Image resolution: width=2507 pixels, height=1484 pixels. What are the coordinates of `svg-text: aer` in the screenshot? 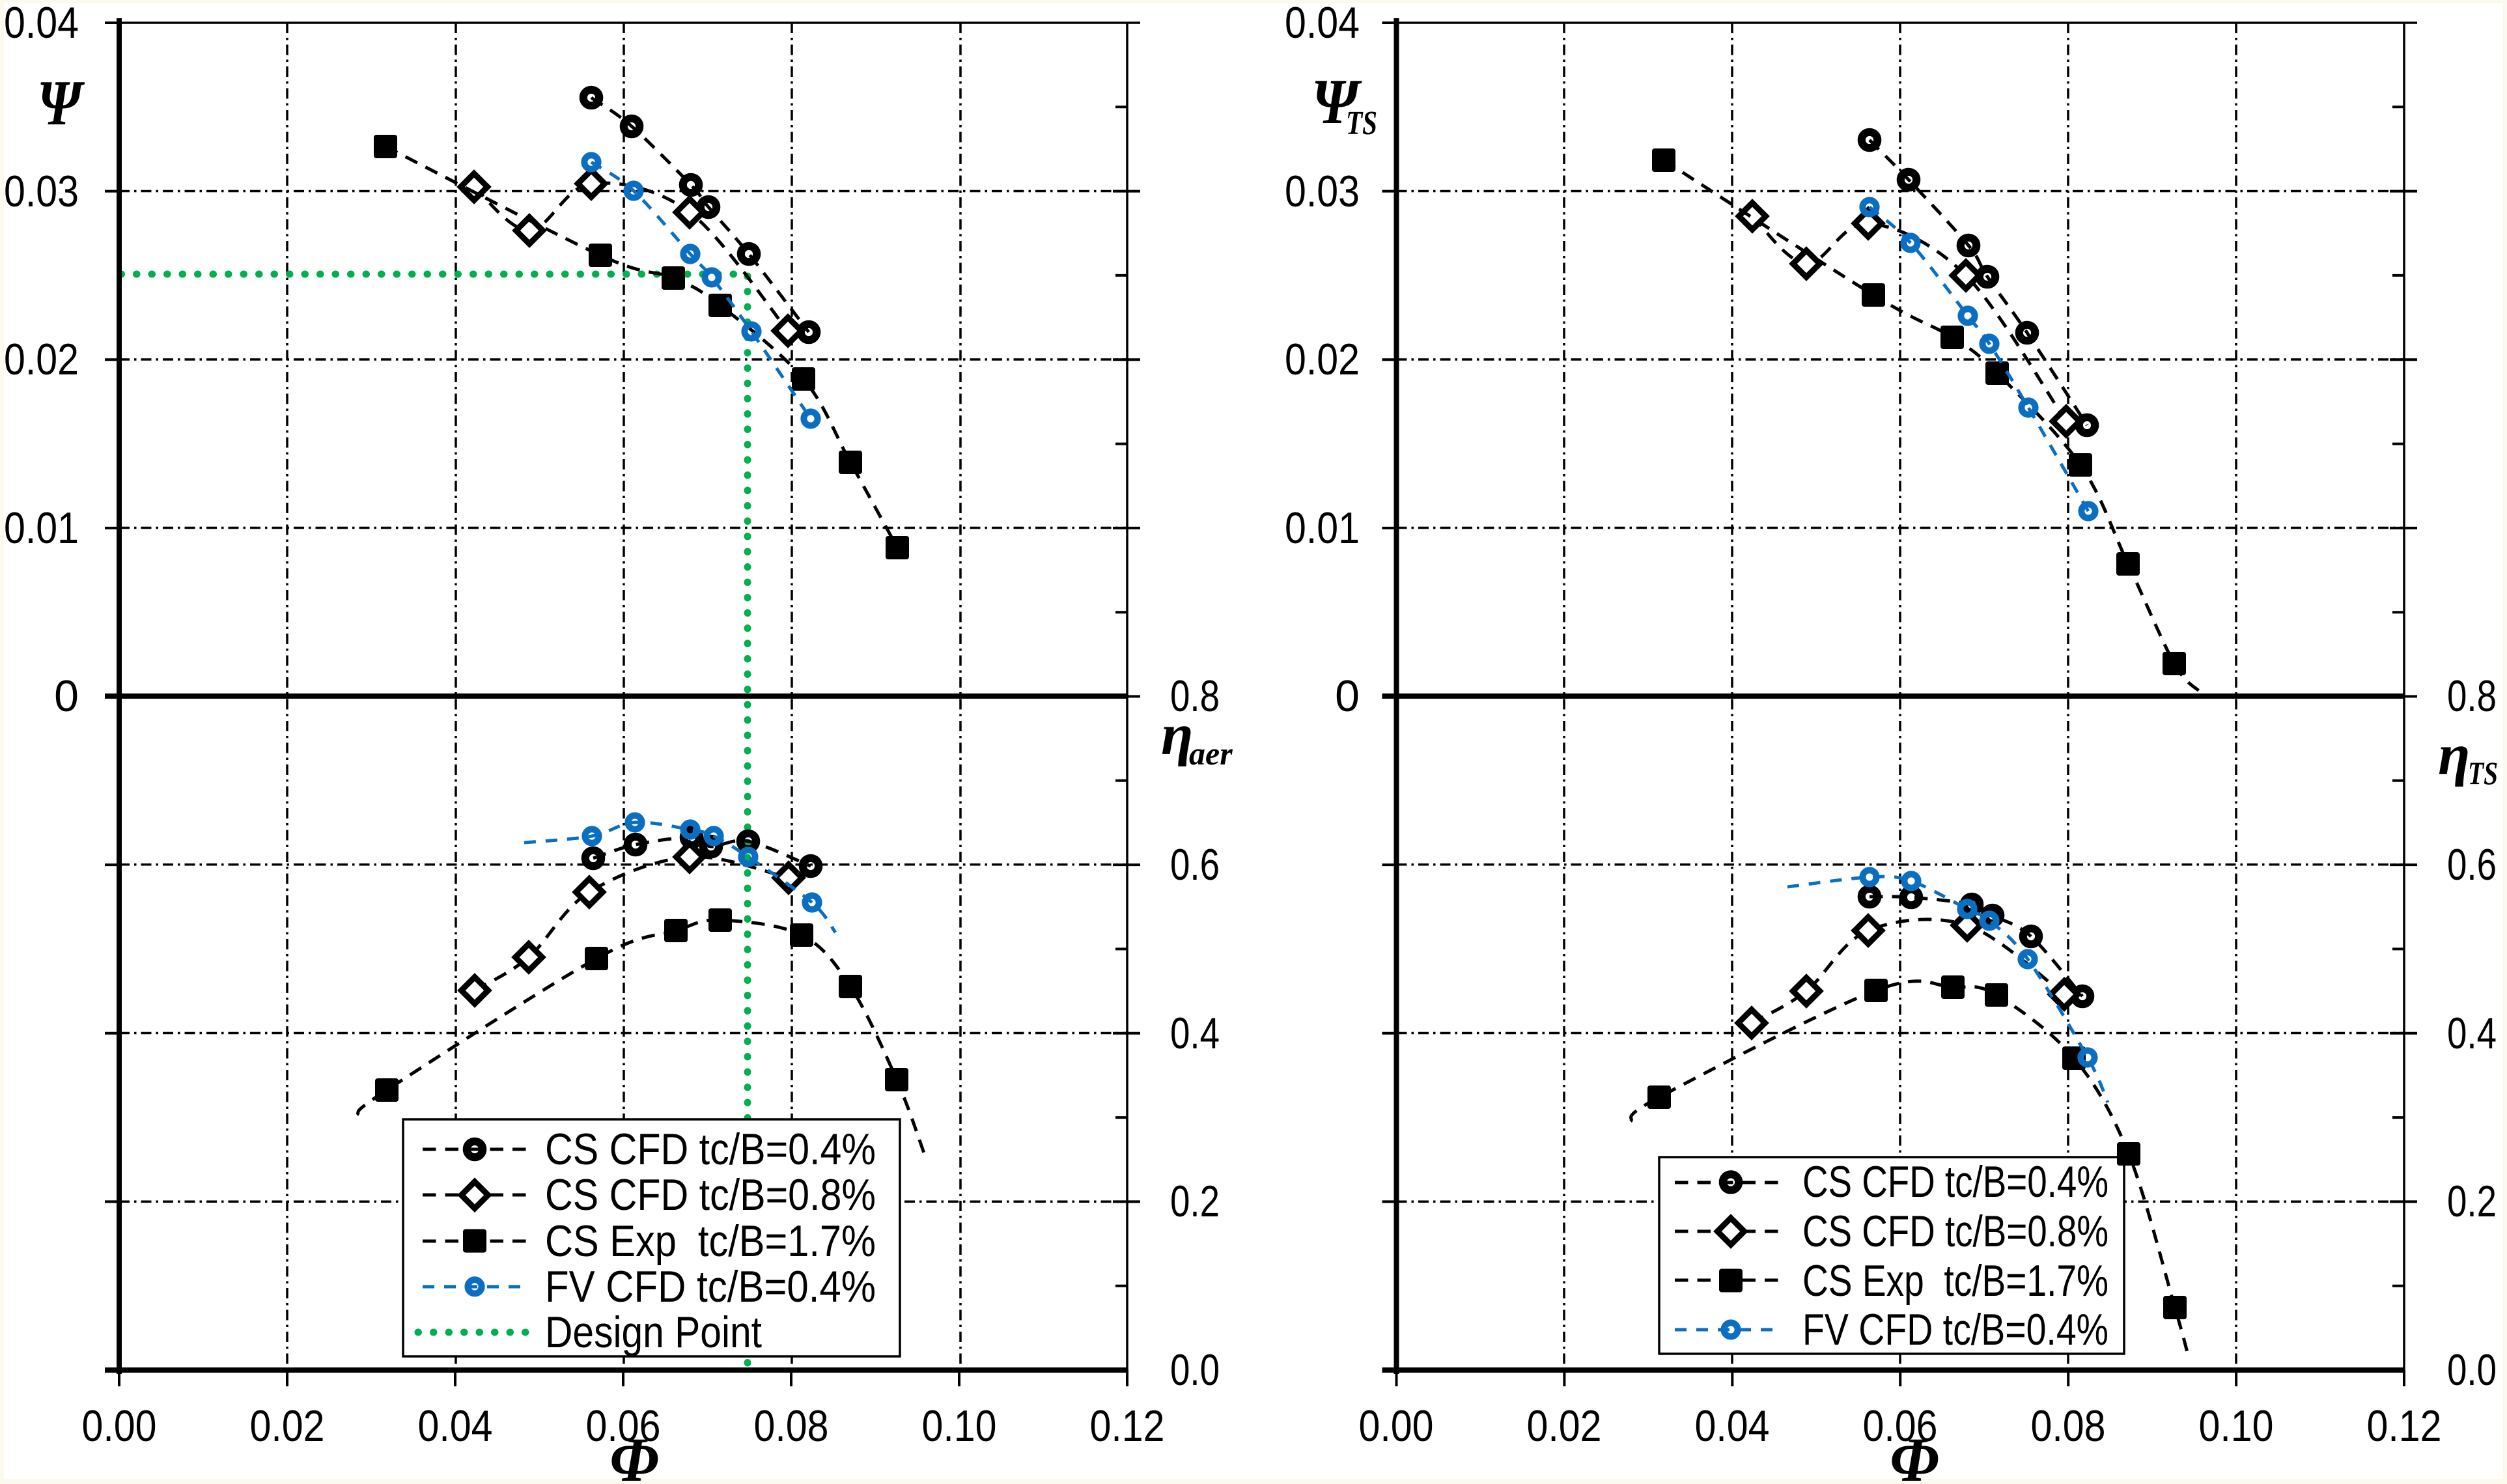 It's located at (1211, 754).